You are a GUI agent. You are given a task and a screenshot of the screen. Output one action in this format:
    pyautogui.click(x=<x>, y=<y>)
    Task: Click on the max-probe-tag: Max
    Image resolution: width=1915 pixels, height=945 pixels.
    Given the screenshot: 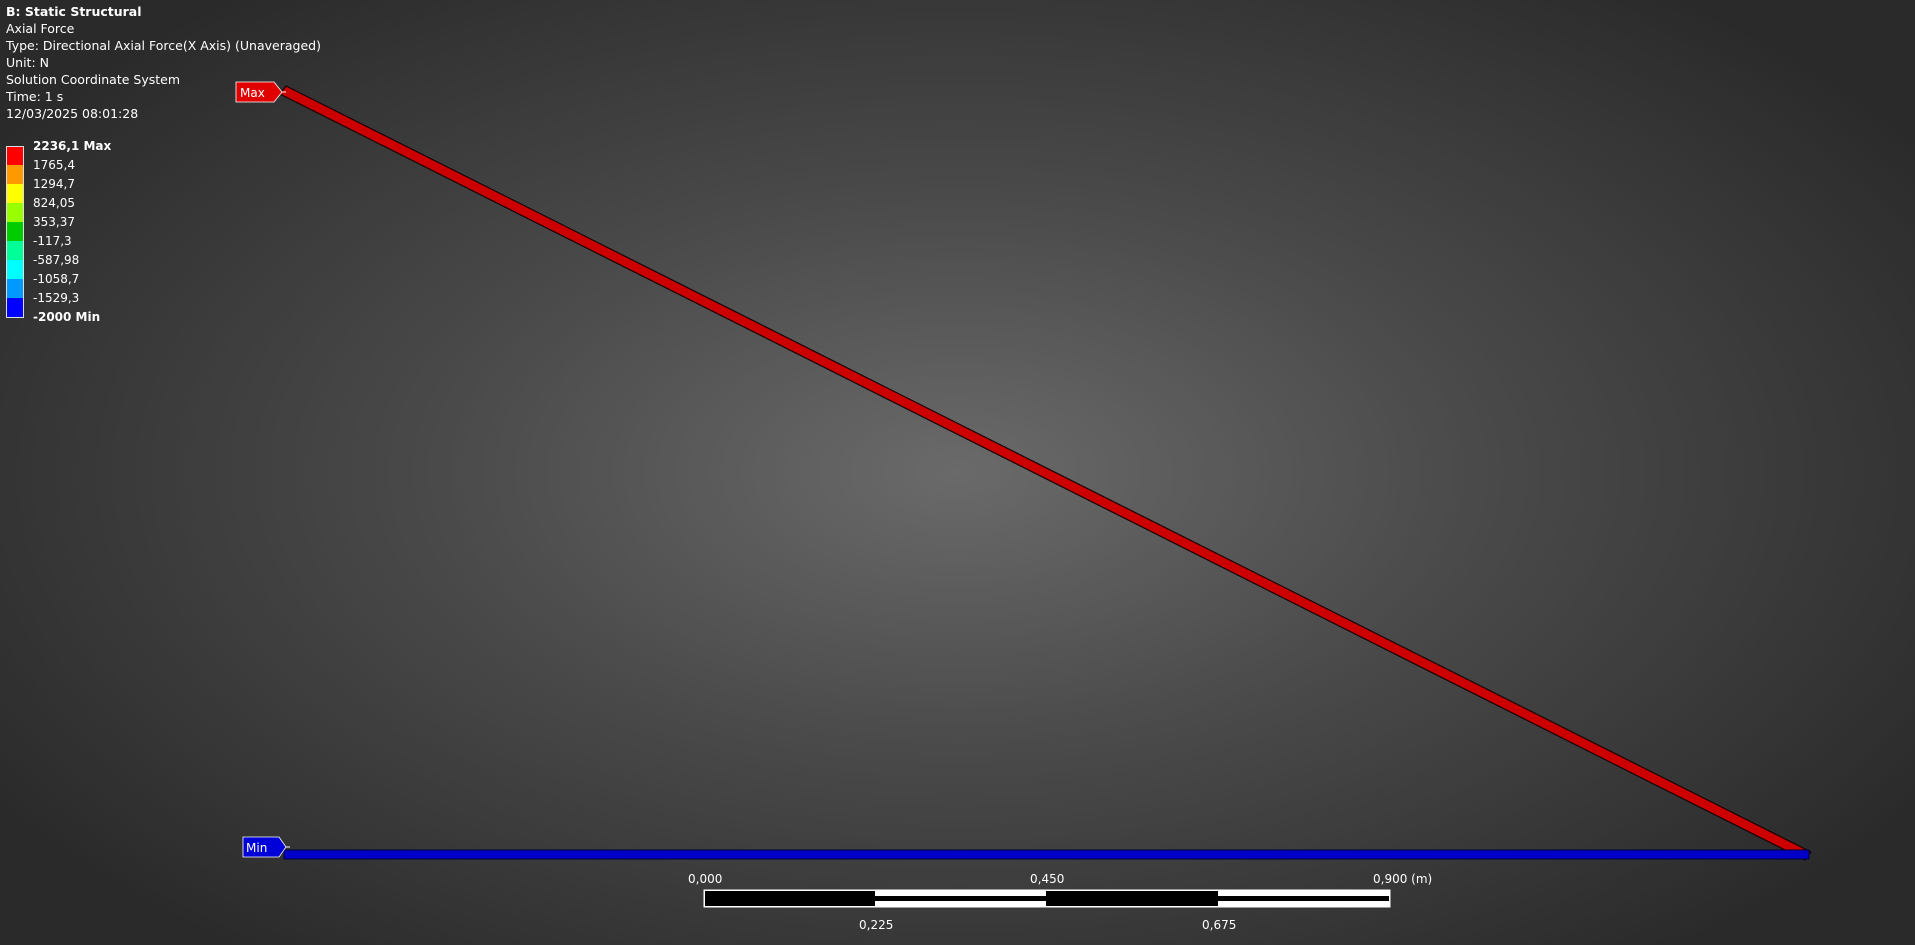 What is the action you would take?
    pyautogui.click(x=260, y=92)
    